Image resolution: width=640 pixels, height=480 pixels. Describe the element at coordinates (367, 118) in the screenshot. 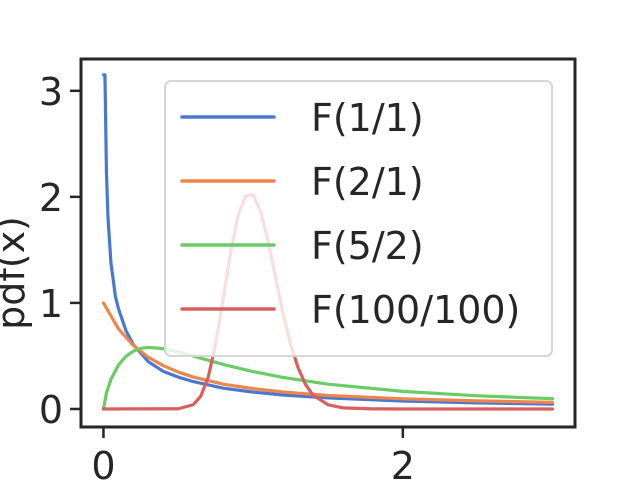

I see `legend-label-1: F(1/1)` at that location.